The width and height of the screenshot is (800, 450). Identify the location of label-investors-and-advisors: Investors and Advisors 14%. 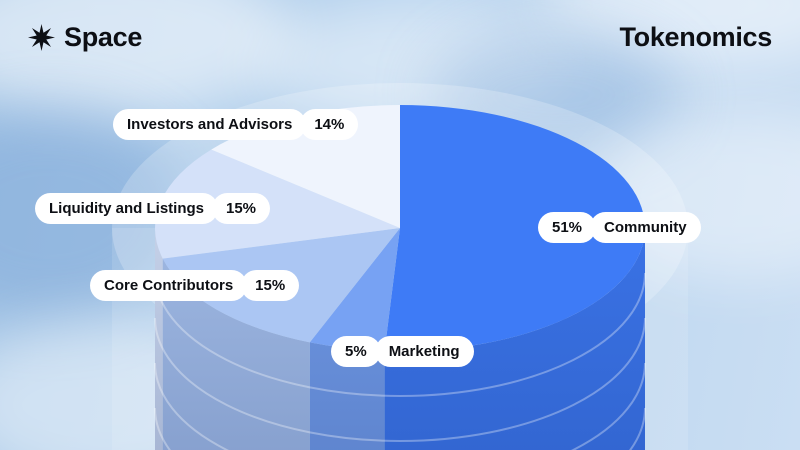
(236, 124).